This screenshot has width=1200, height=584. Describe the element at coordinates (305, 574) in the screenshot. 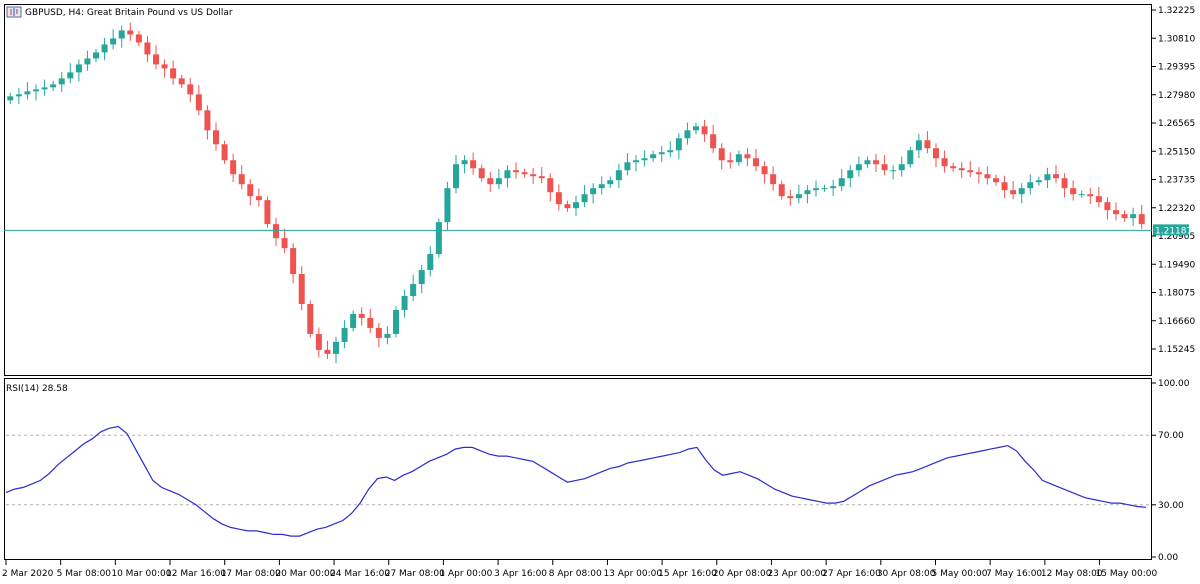

I see `time-tick-label: 20 Mar 00:00` at that location.